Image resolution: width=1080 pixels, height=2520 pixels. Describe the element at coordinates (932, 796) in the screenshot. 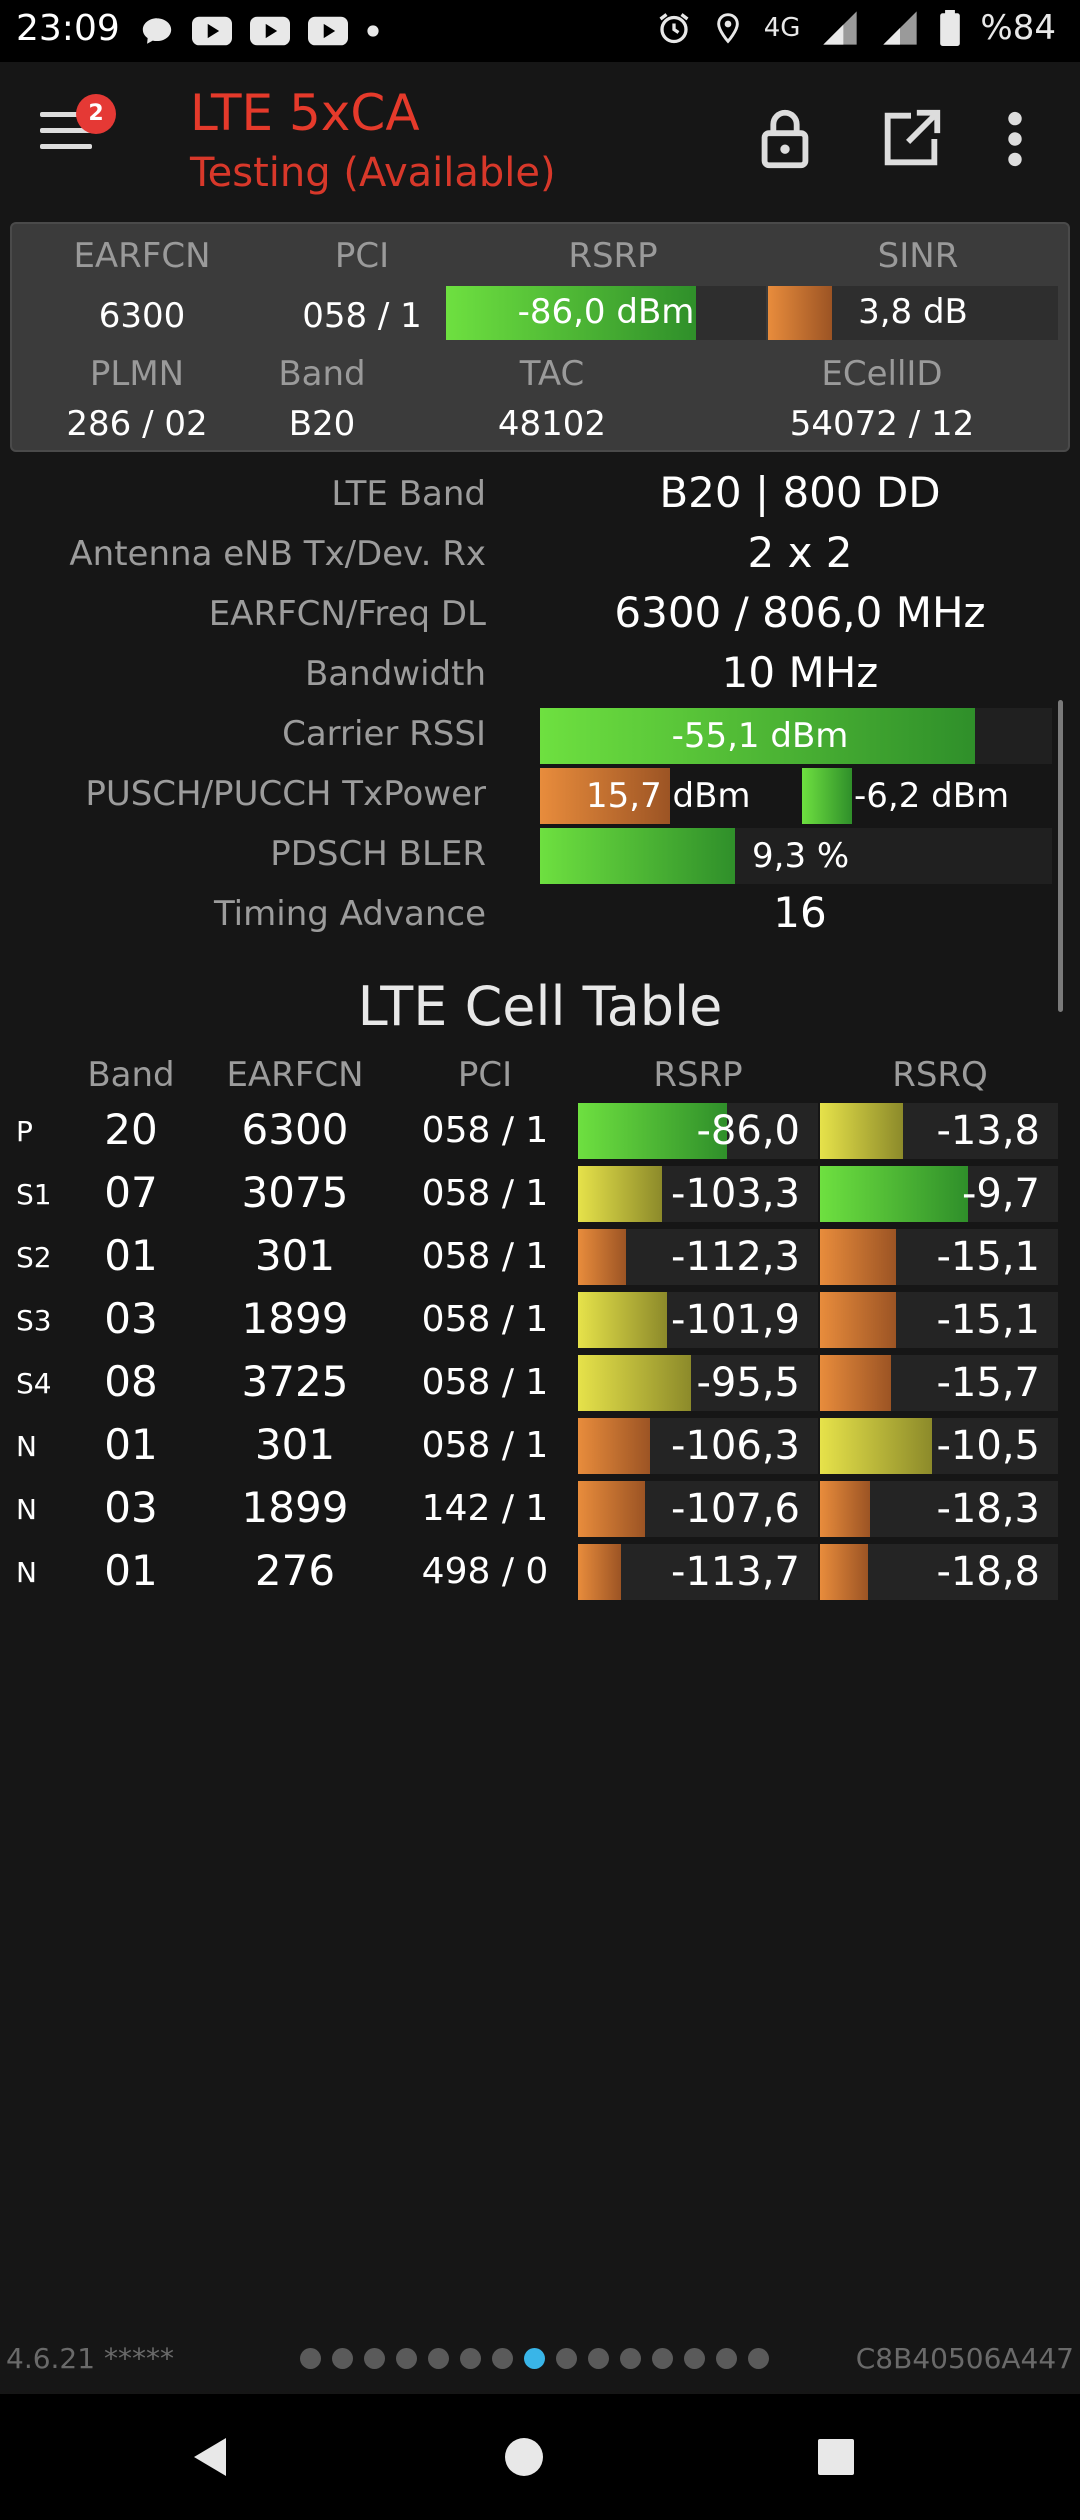

I see `value-pucch: -6,2 dBm` at that location.